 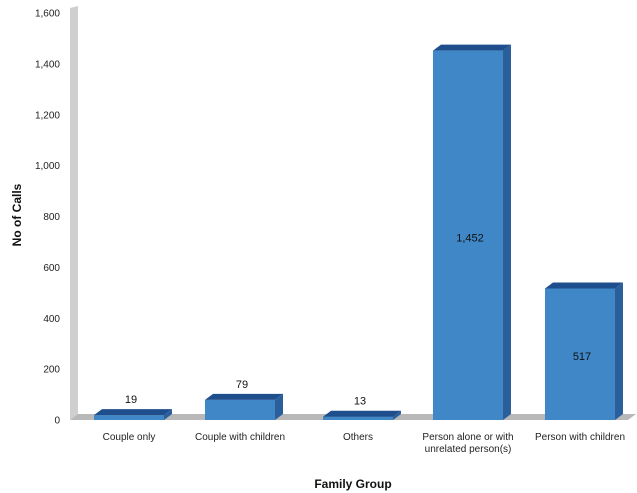 I want to click on category-label: Person alone or with unrelated person(s), so click(x=467, y=443).